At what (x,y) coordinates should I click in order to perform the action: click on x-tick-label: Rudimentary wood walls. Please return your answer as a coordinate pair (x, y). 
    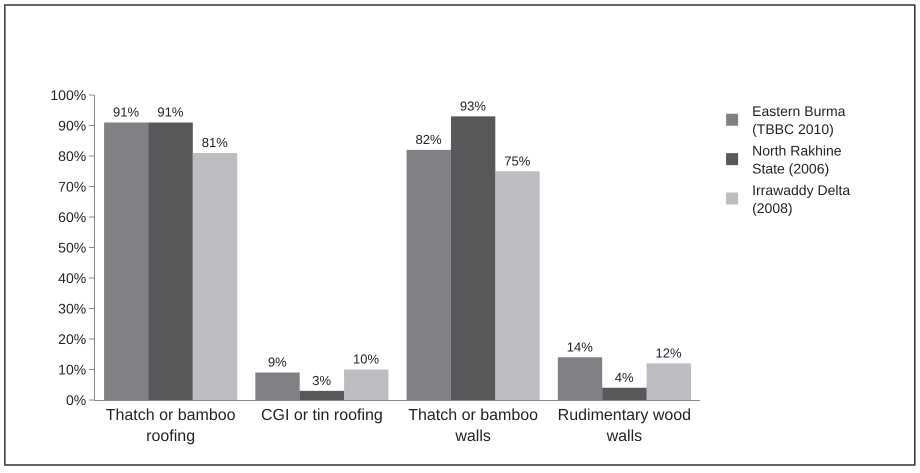
    Looking at the image, I should click on (625, 426).